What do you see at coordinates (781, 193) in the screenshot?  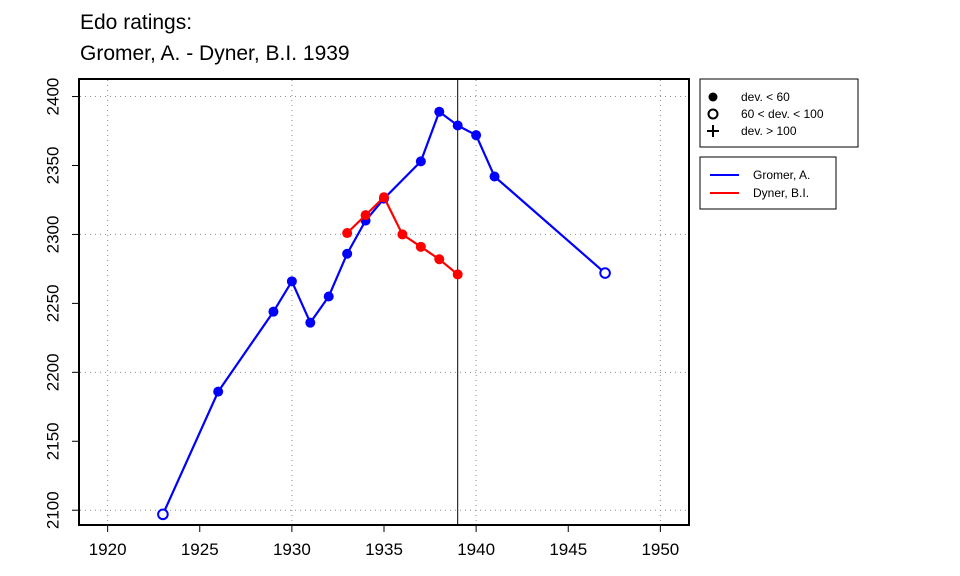 I see `legend-series-label-dyner: Dyner, B.I.` at bounding box center [781, 193].